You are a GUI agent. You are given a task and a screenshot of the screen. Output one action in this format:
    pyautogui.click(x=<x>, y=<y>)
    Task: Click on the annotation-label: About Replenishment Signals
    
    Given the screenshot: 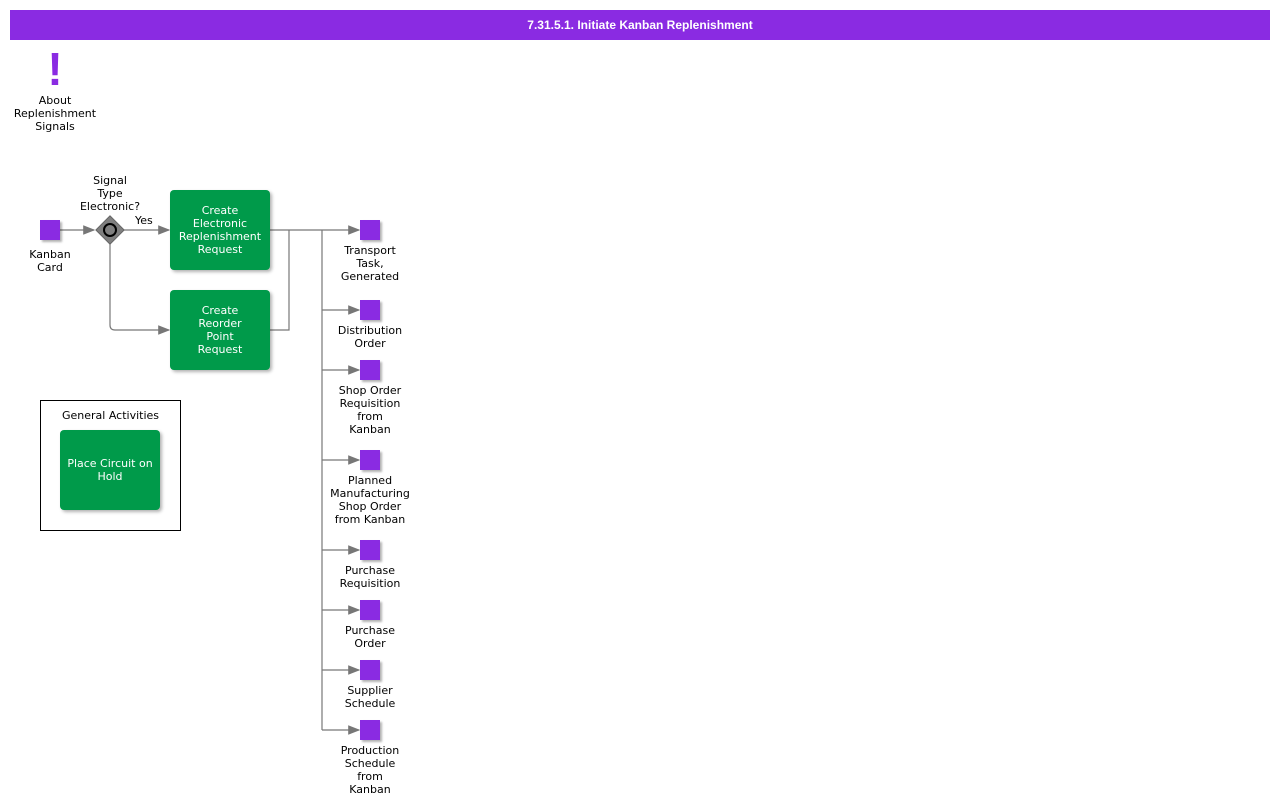 What is the action you would take?
    pyautogui.click(x=55, y=113)
    